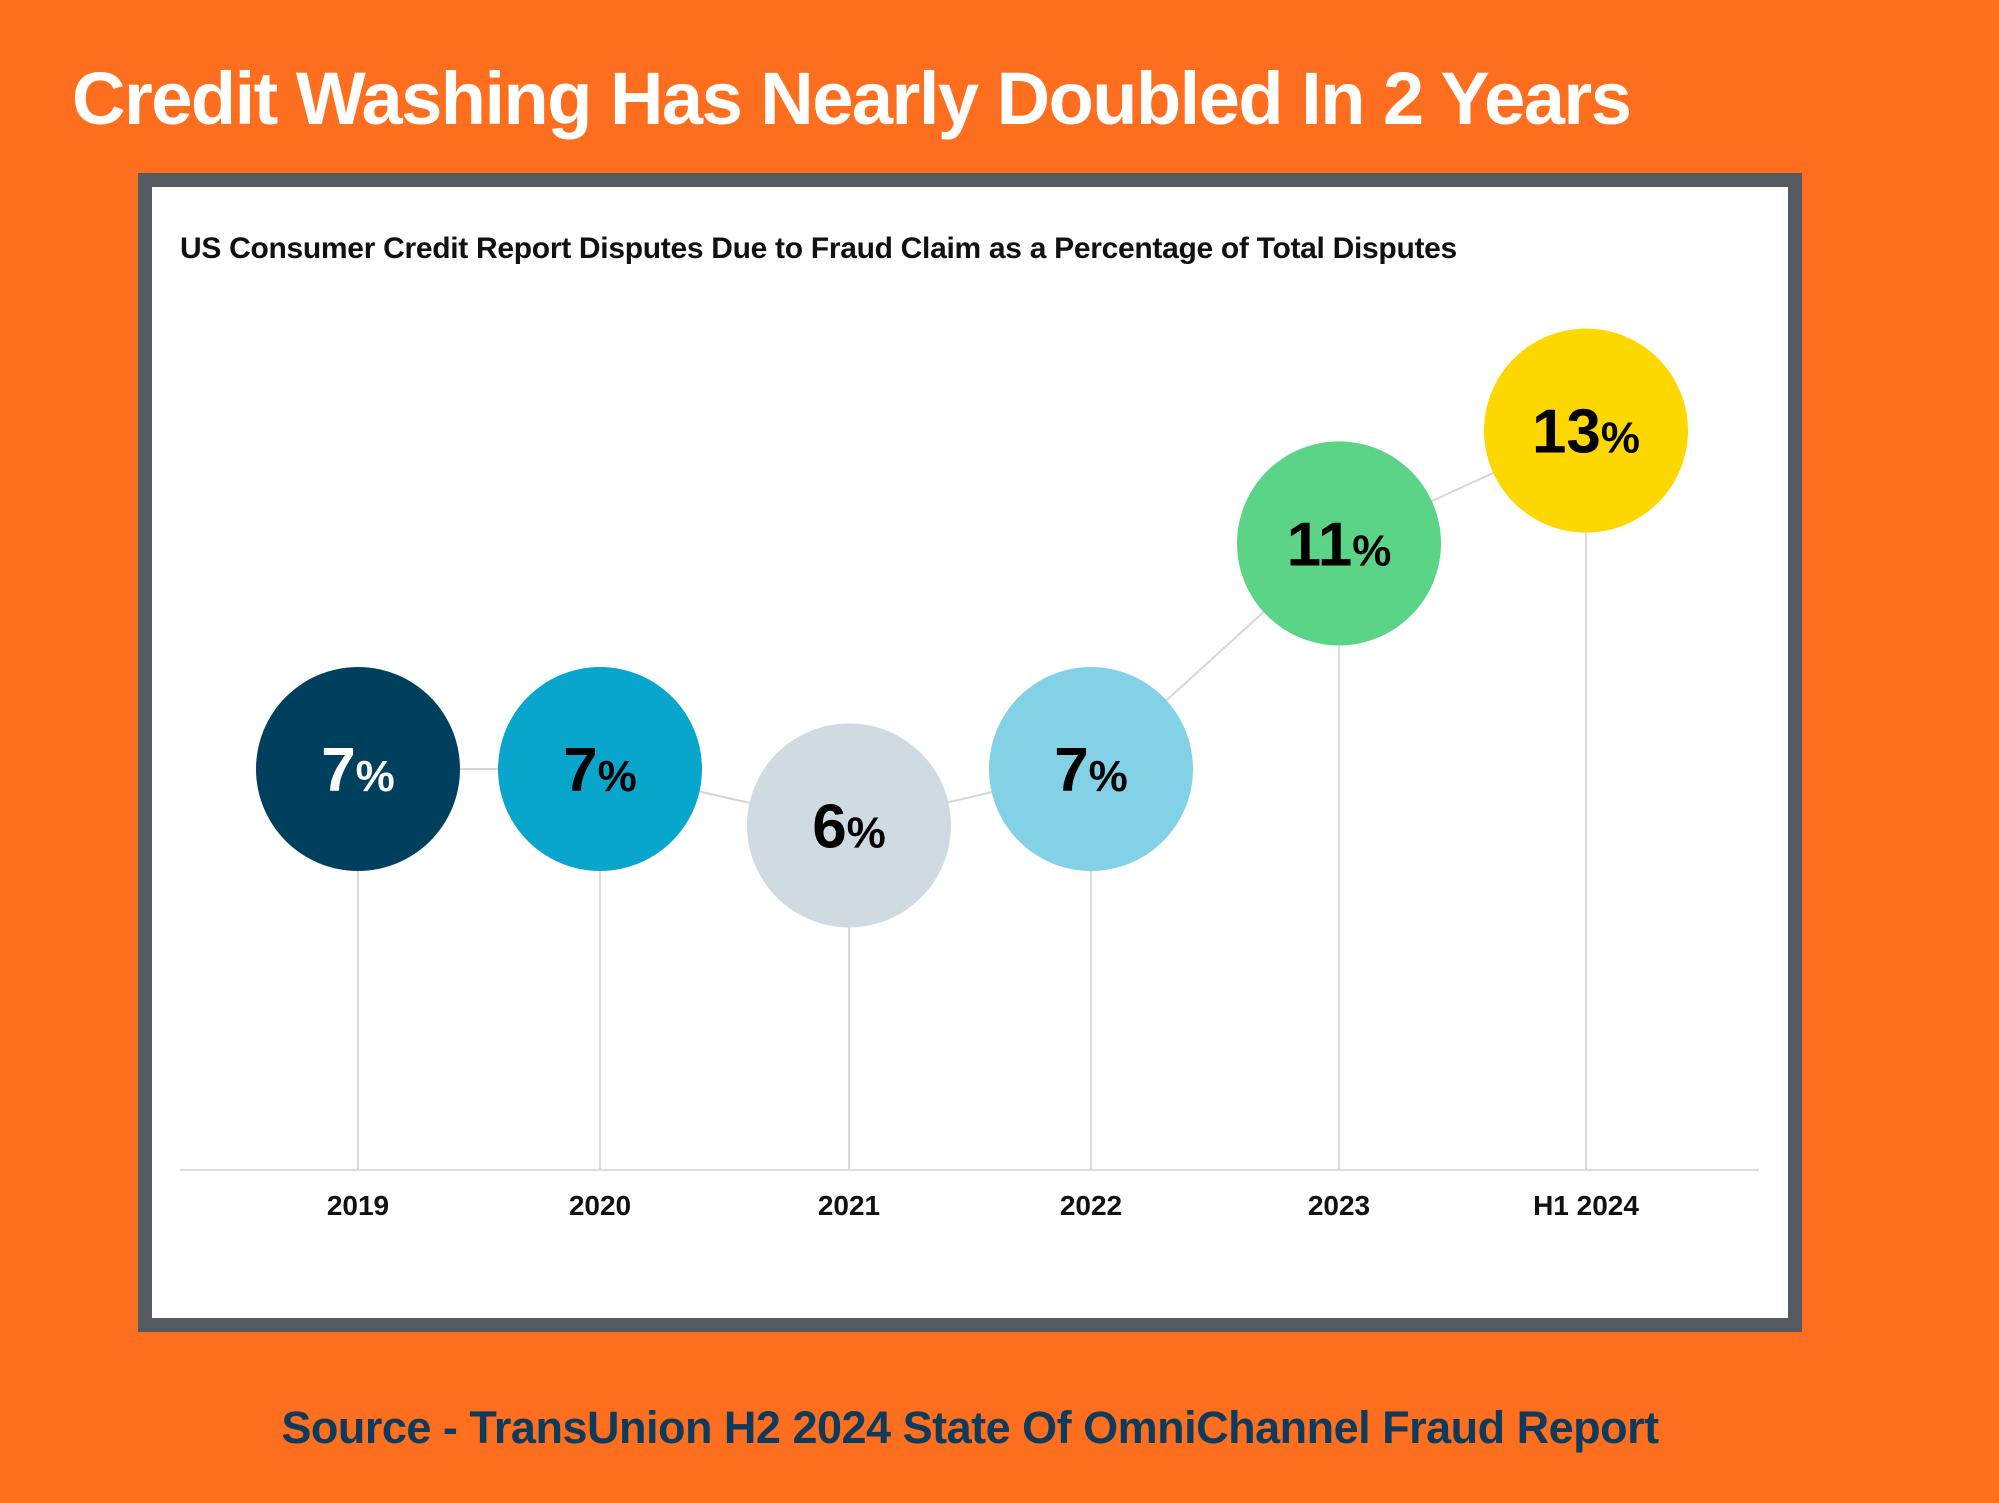  What do you see at coordinates (1586, 1205) in the screenshot?
I see `x-tick-label: H1 2024` at bounding box center [1586, 1205].